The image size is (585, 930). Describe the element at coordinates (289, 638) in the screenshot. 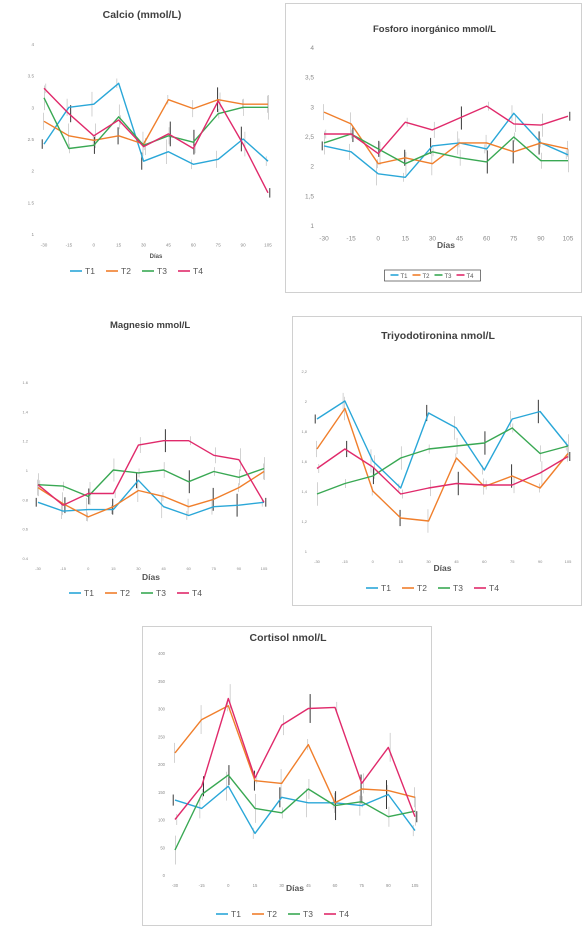

I see `chart-title: Cortisol nmol/L` at that location.